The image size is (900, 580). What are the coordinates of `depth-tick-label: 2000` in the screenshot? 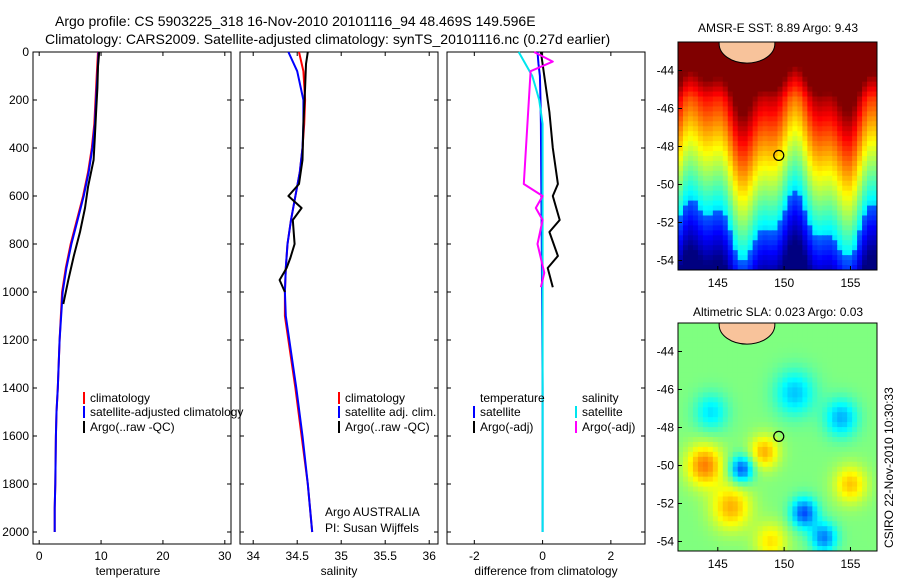 It's located at (15, 532).